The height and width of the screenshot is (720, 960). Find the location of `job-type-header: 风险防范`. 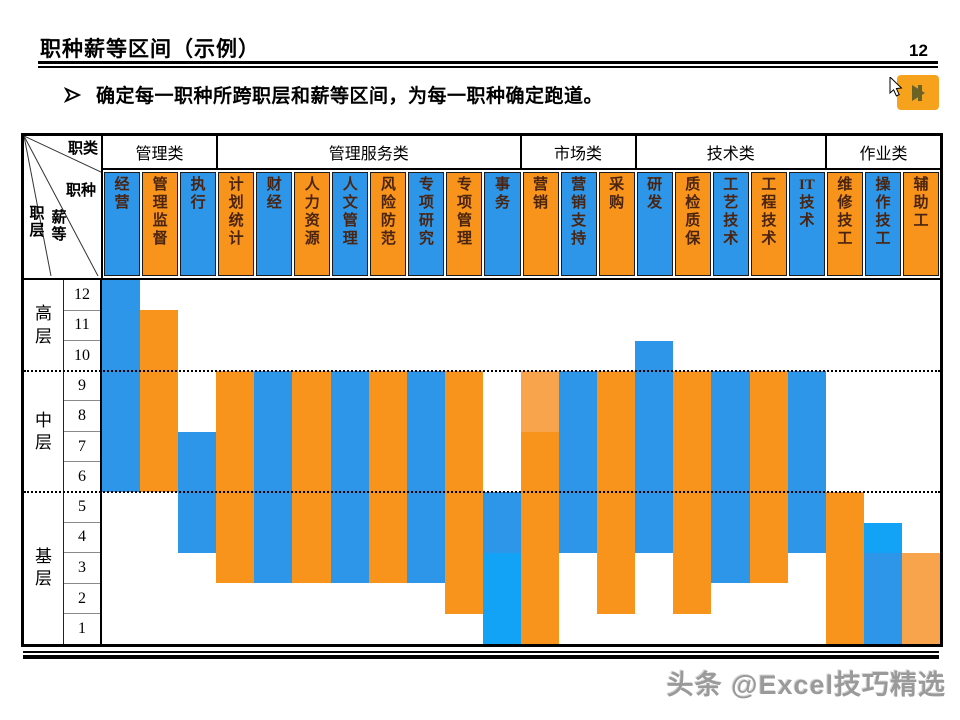

job-type-header: 风险防范 is located at coordinates (388, 224).